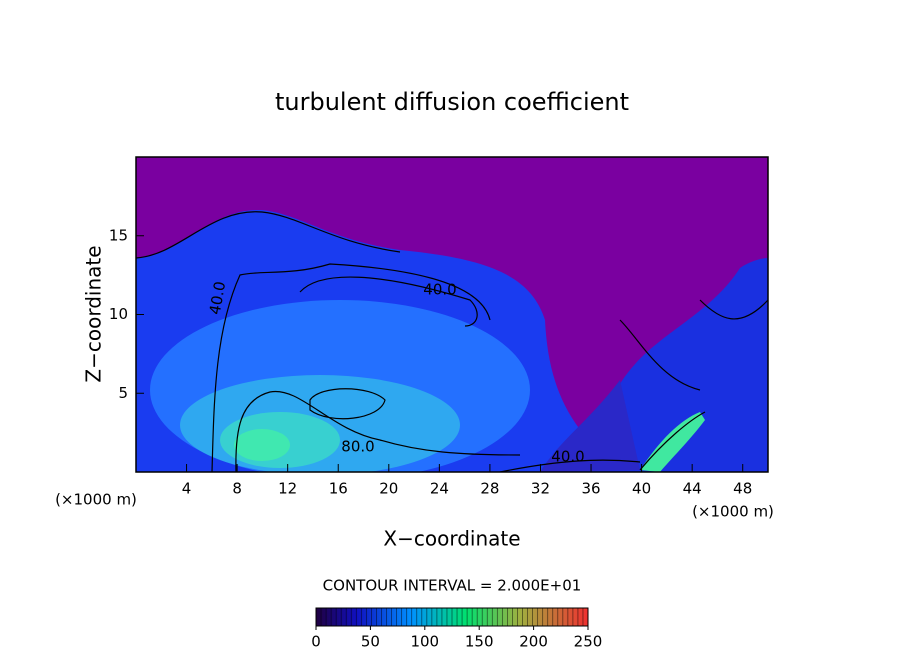  I want to click on x-tick-label: 24, so click(439, 489).